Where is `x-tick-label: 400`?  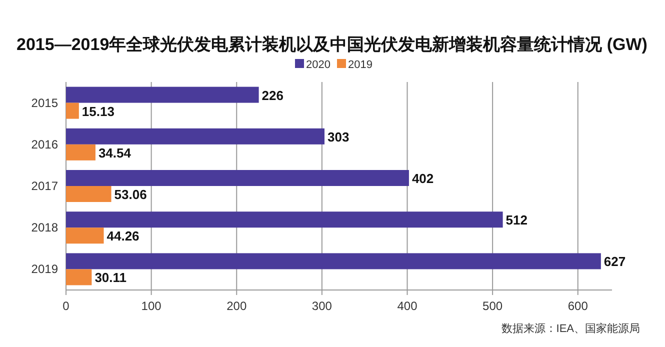 x-tick-label: 400 is located at coordinates (407, 306).